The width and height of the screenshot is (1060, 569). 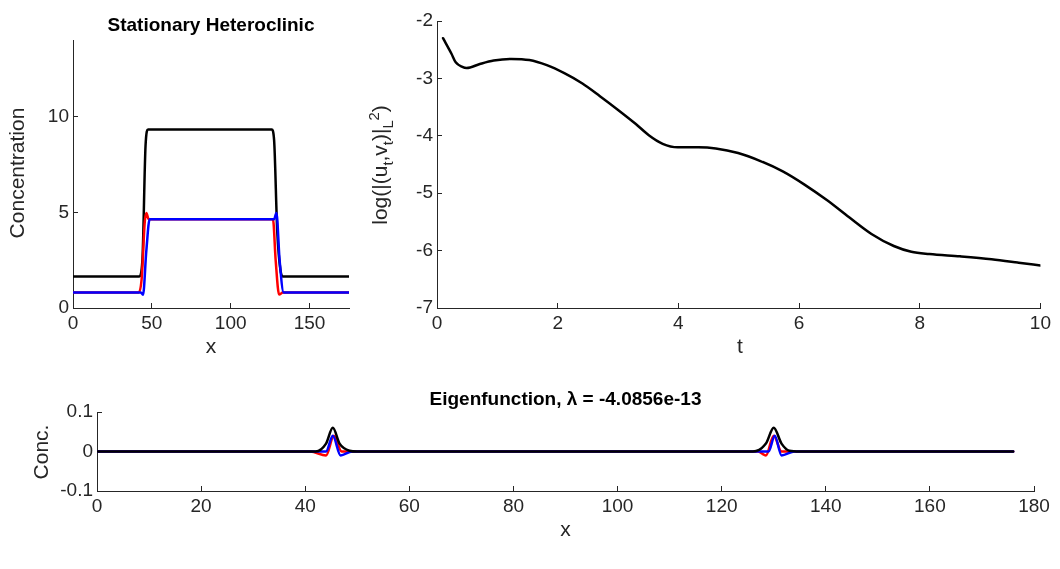 I want to click on y-tick-label: -7, so click(x=424, y=307).